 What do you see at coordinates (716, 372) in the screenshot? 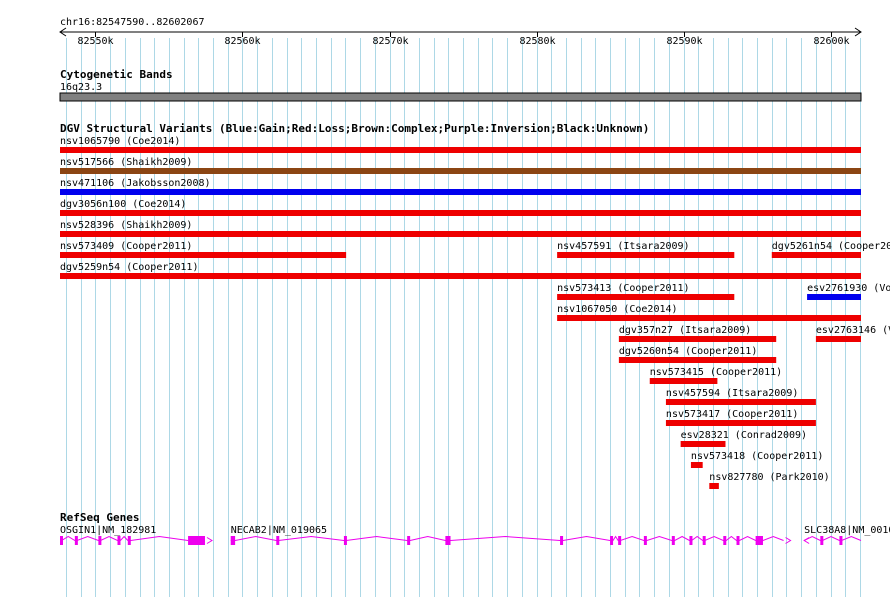
I see `dgv-feature-label: nsv573415 (Cooper2011)` at bounding box center [716, 372].